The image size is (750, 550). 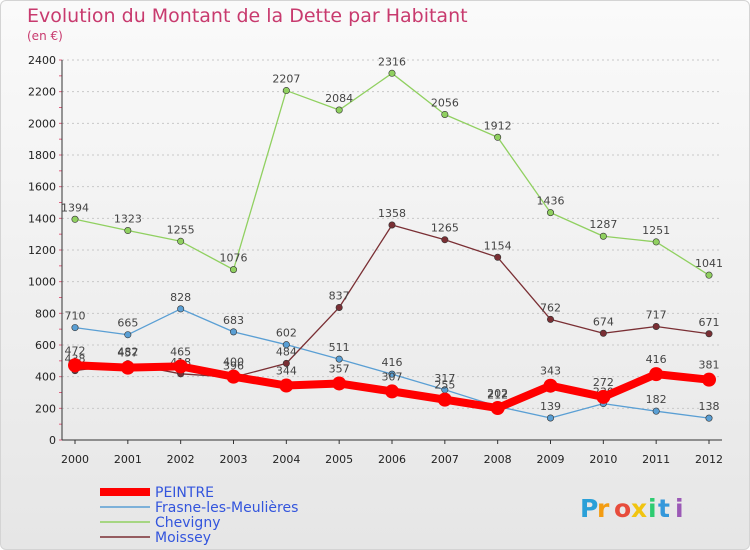 What do you see at coordinates (550, 371) in the screenshot?
I see `data-label: 343` at bounding box center [550, 371].